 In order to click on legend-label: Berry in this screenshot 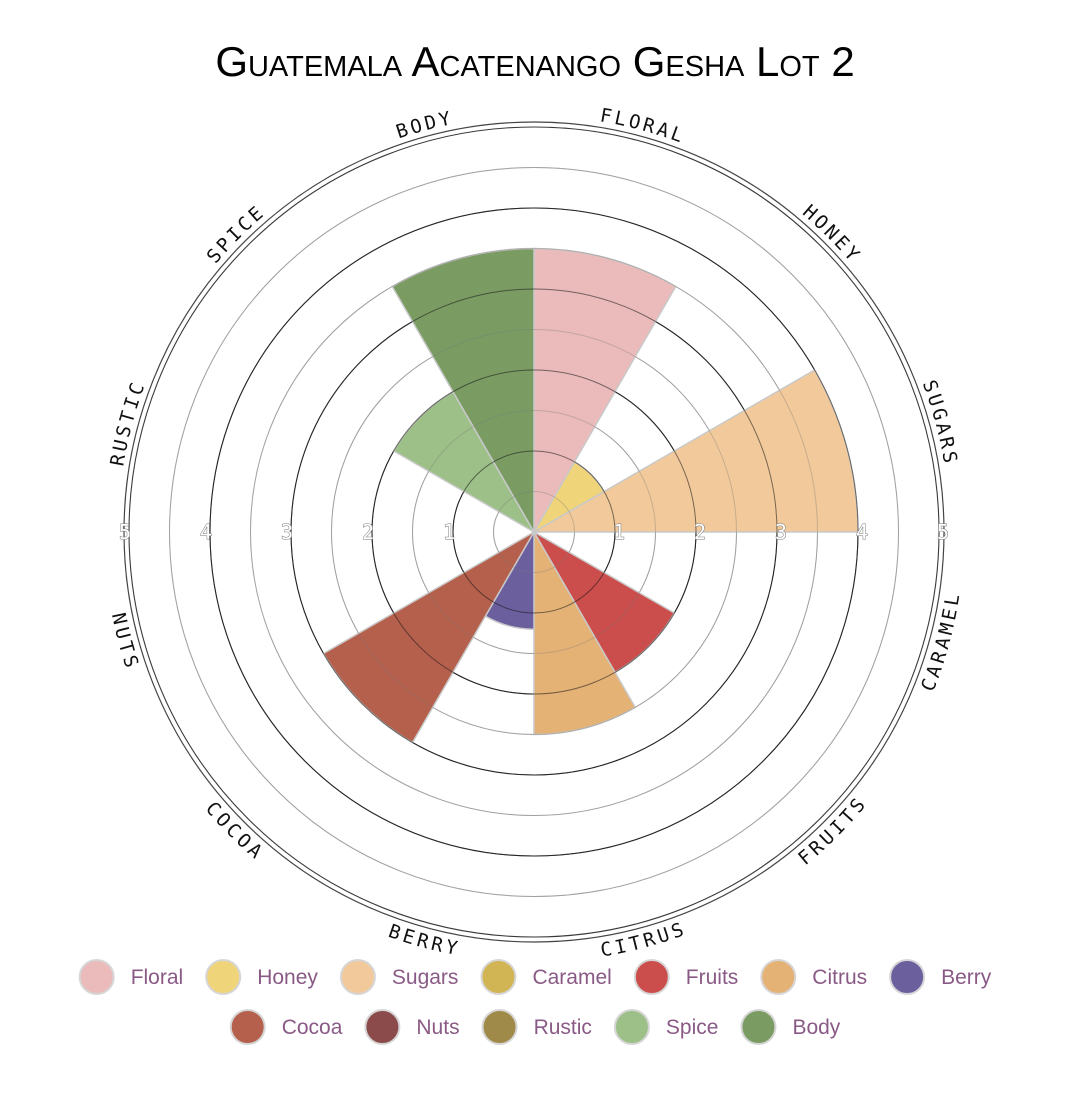, I will do `click(966, 977)`.